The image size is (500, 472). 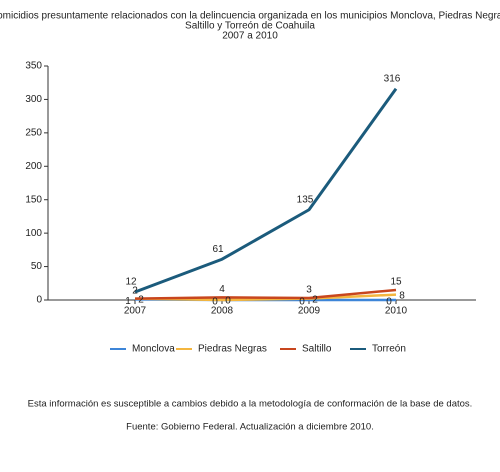 What do you see at coordinates (135, 311) in the screenshot?
I see `x-tick-label: 2007` at bounding box center [135, 311].